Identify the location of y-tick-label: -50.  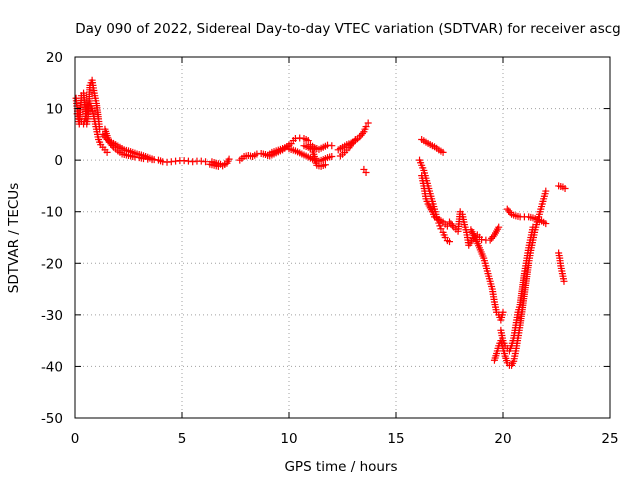
(52, 419).